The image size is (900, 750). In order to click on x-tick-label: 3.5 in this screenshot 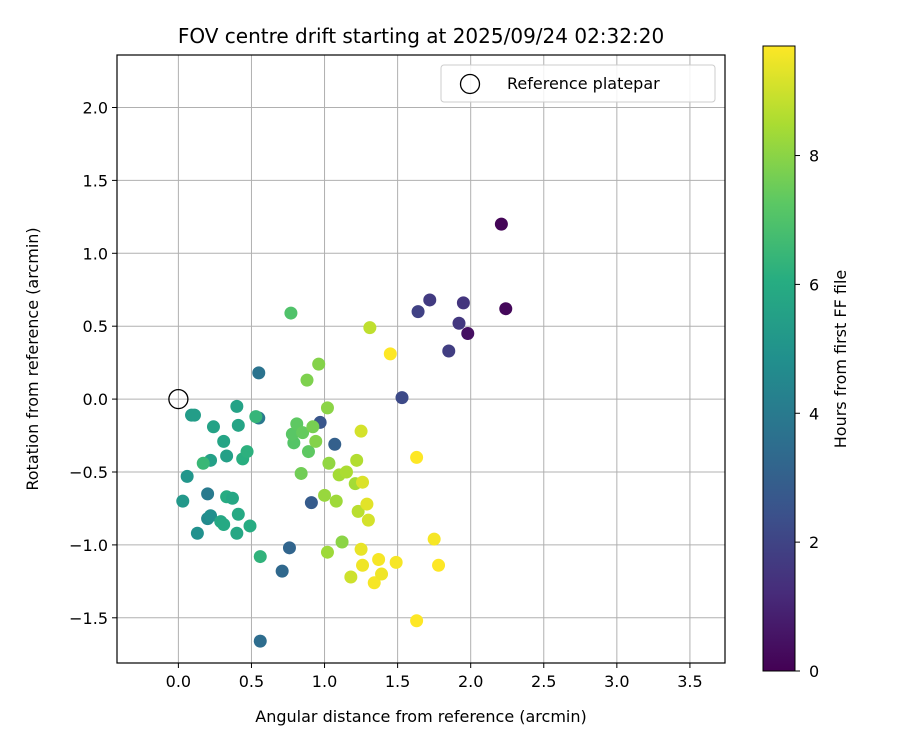, I will do `click(689, 681)`.